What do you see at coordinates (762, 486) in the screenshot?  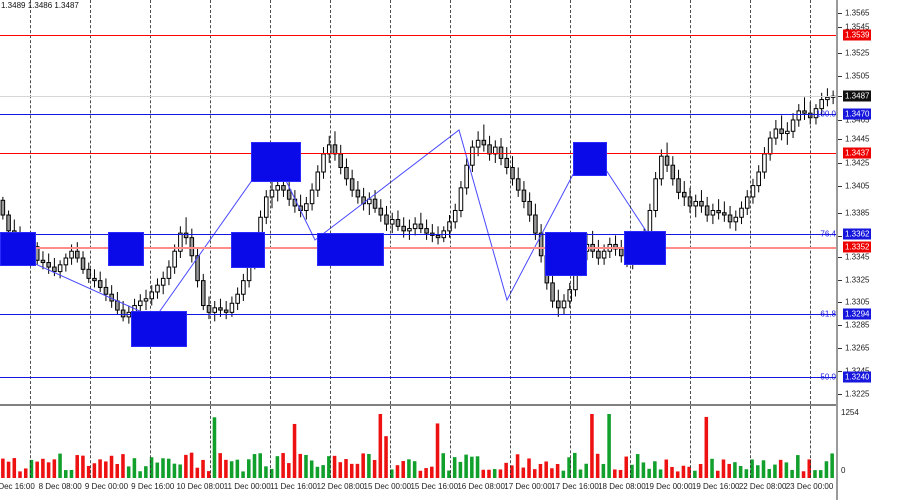 I see `time-axis-label: 22 Dec 08:00` at bounding box center [762, 486].